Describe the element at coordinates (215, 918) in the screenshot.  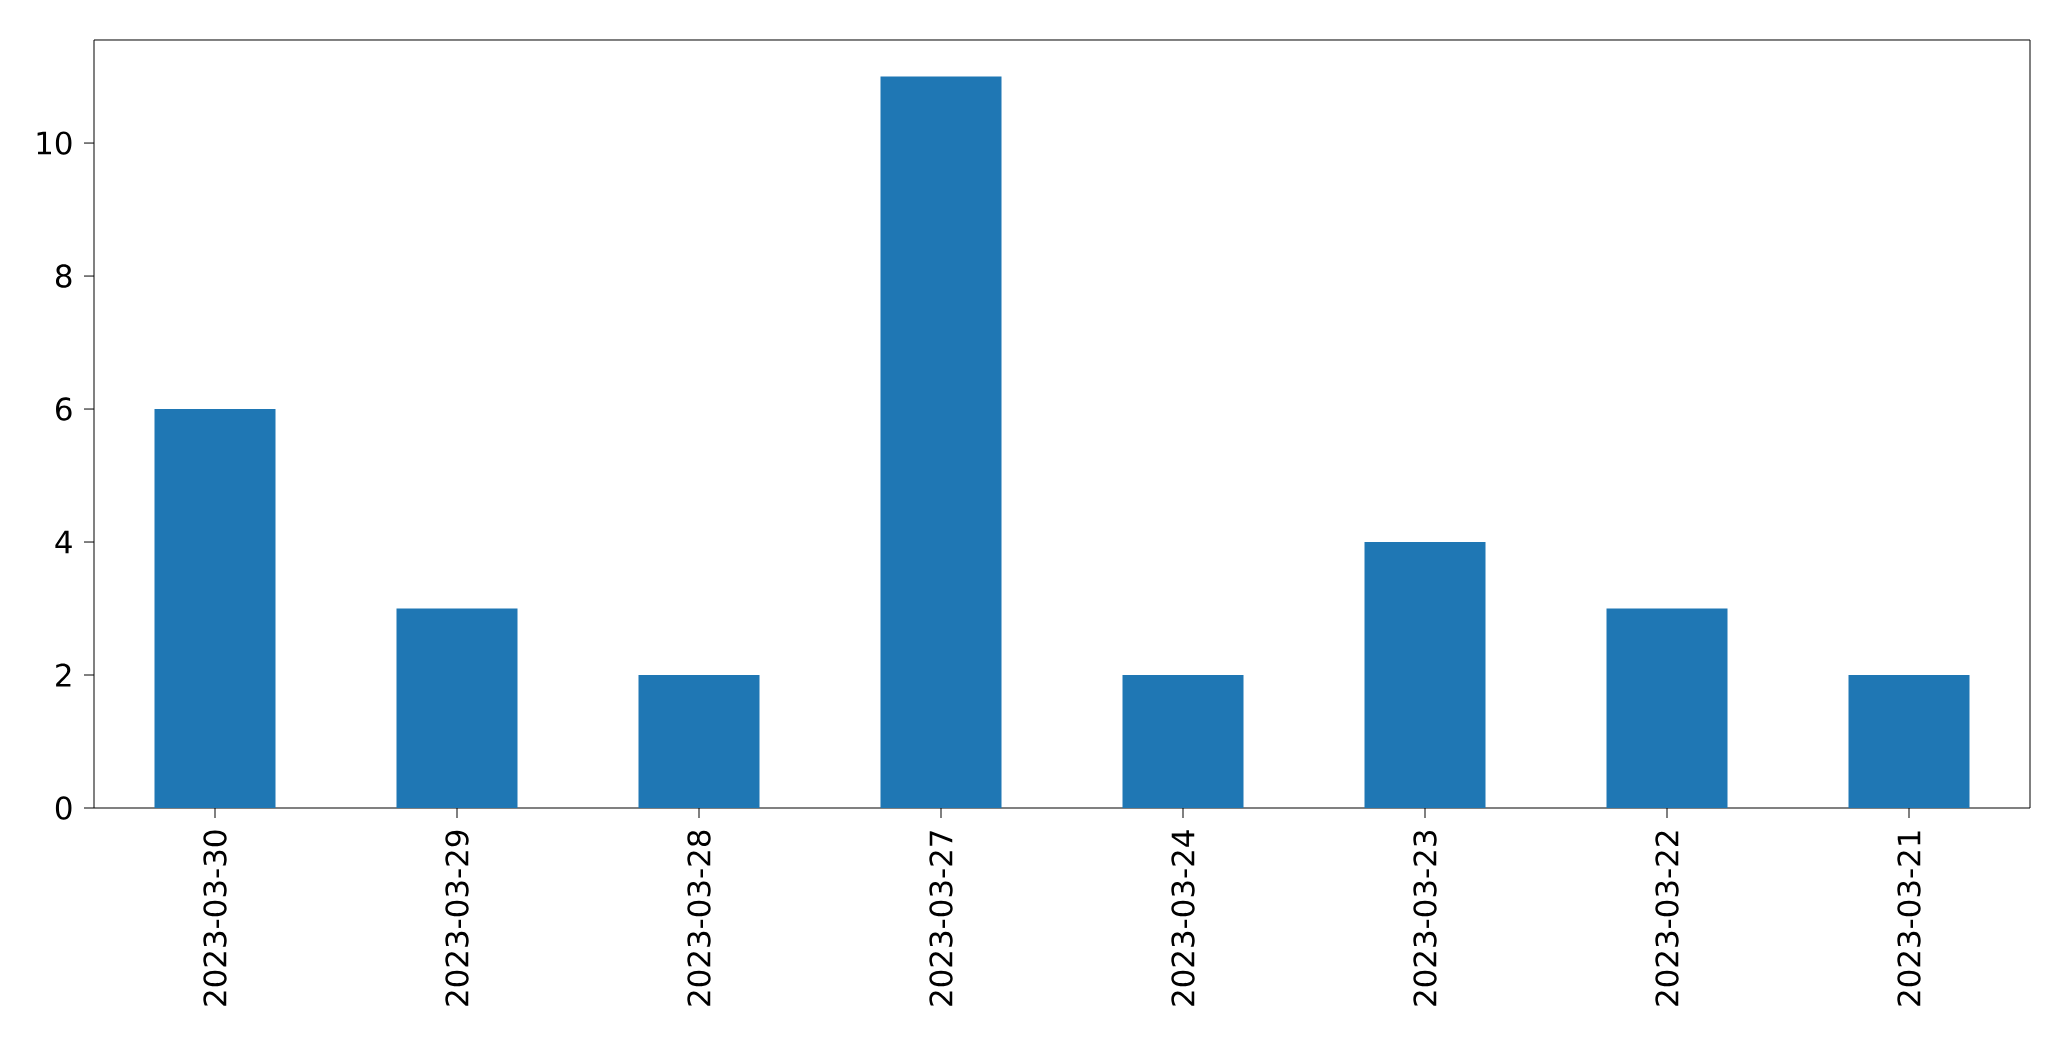
I see `x-tick-label: 2023-03-30` at that location.